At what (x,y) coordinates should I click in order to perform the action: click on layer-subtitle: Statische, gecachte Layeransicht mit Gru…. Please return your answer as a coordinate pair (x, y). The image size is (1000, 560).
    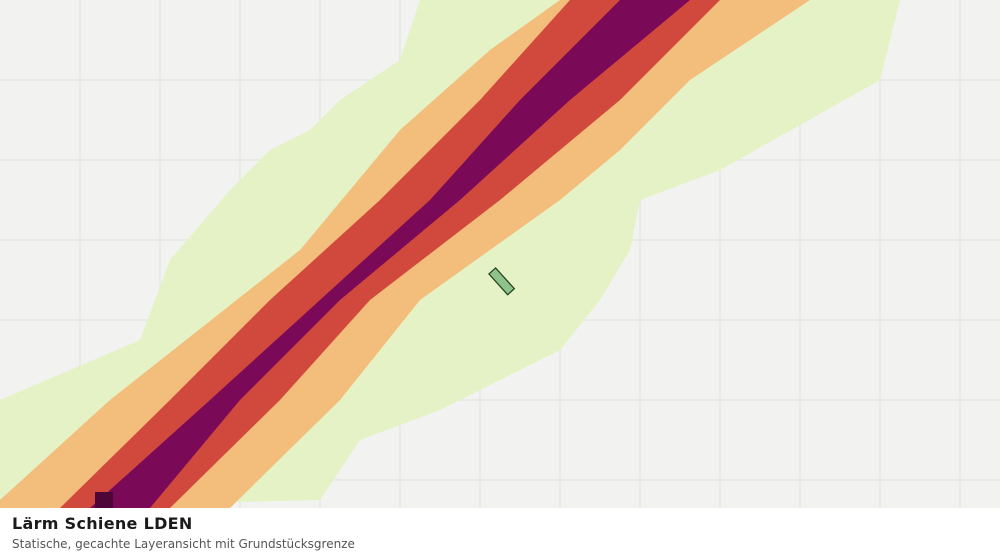
    Looking at the image, I should click on (183, 544).